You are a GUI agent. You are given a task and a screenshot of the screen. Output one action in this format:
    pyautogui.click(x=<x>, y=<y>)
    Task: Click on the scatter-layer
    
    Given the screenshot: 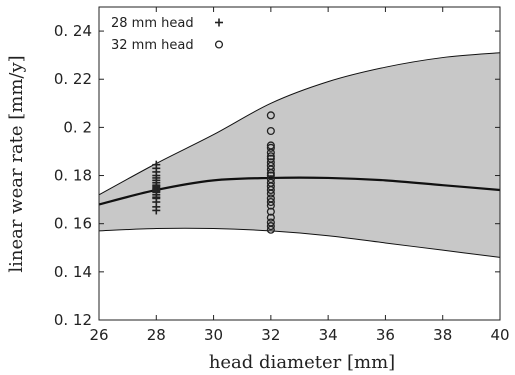 What is the action you would take?
    pyautogui.click(x=213, y=172)
    